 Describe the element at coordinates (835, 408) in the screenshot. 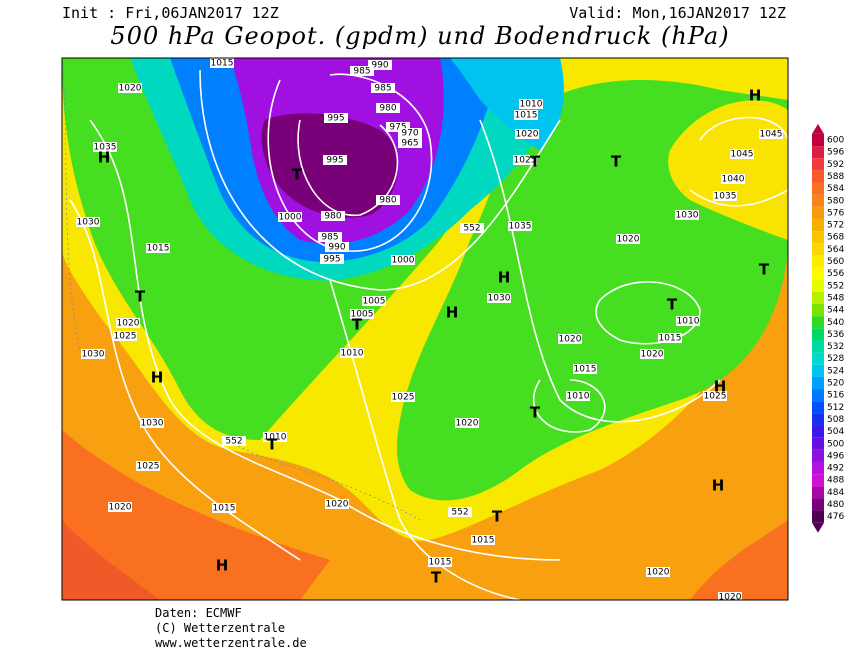

I see `colorbar-label: 512` at that location.